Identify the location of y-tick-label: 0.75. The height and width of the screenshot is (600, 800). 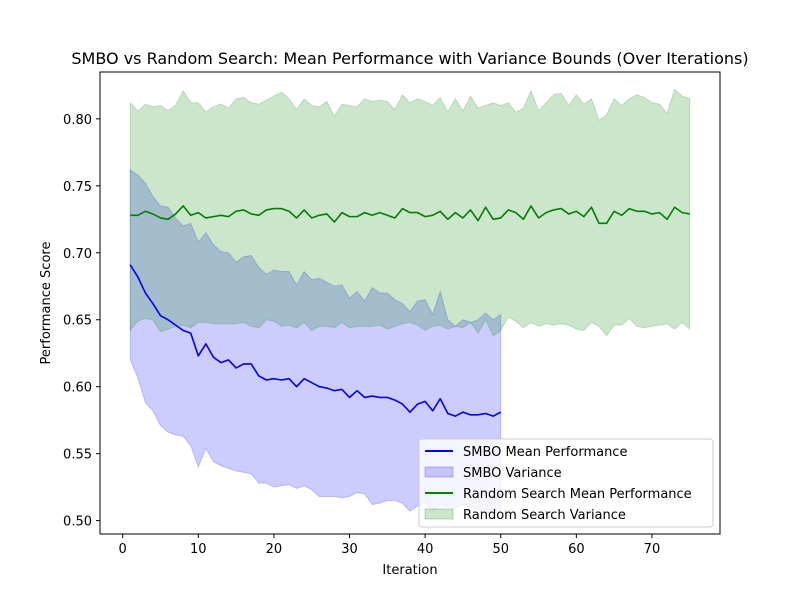
(77, 187).